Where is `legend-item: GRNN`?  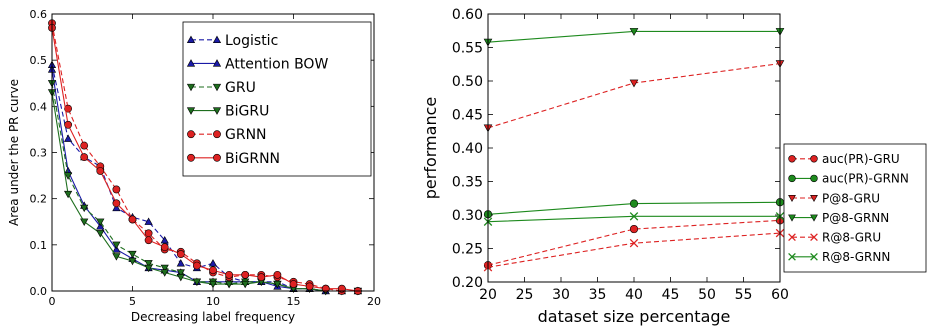
legend-item: GRNN is located at coordinates (227, 135).